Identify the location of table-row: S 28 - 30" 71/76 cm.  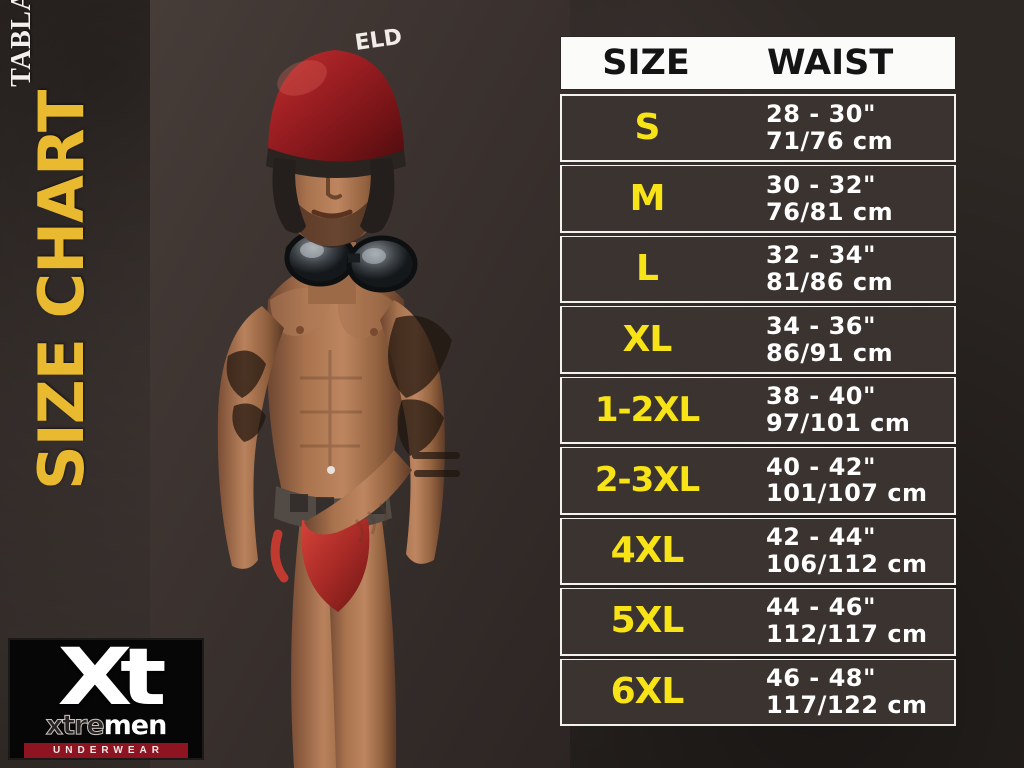
(758, 128).